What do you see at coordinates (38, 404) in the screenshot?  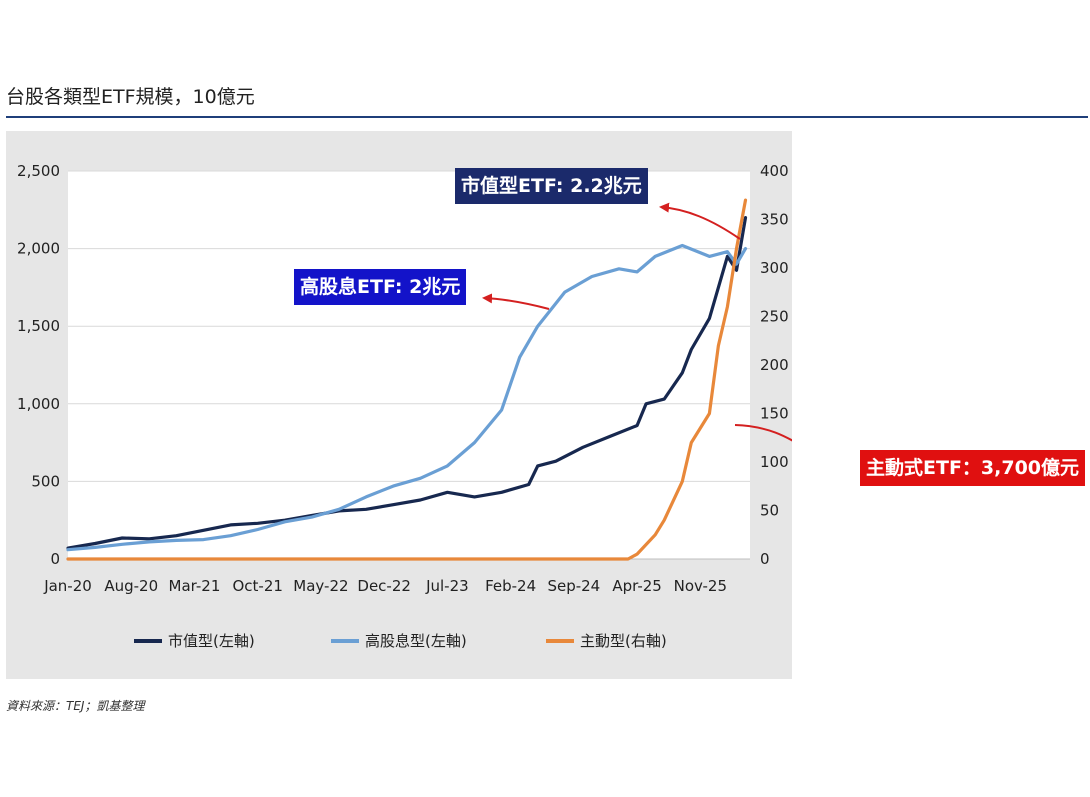 I see `left-tick-label: 1,000` at bounding box center [38, 404].